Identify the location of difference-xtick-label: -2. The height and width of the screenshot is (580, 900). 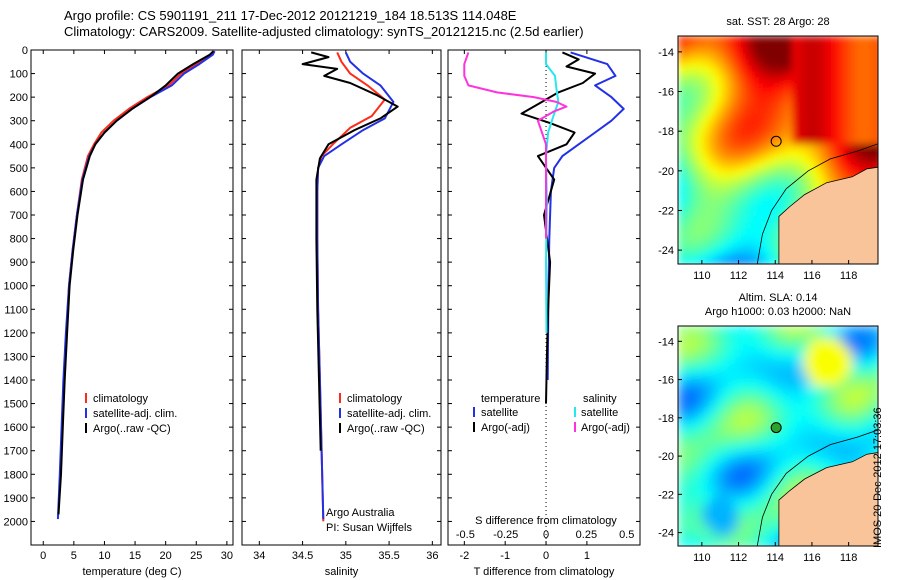
(464, 556).